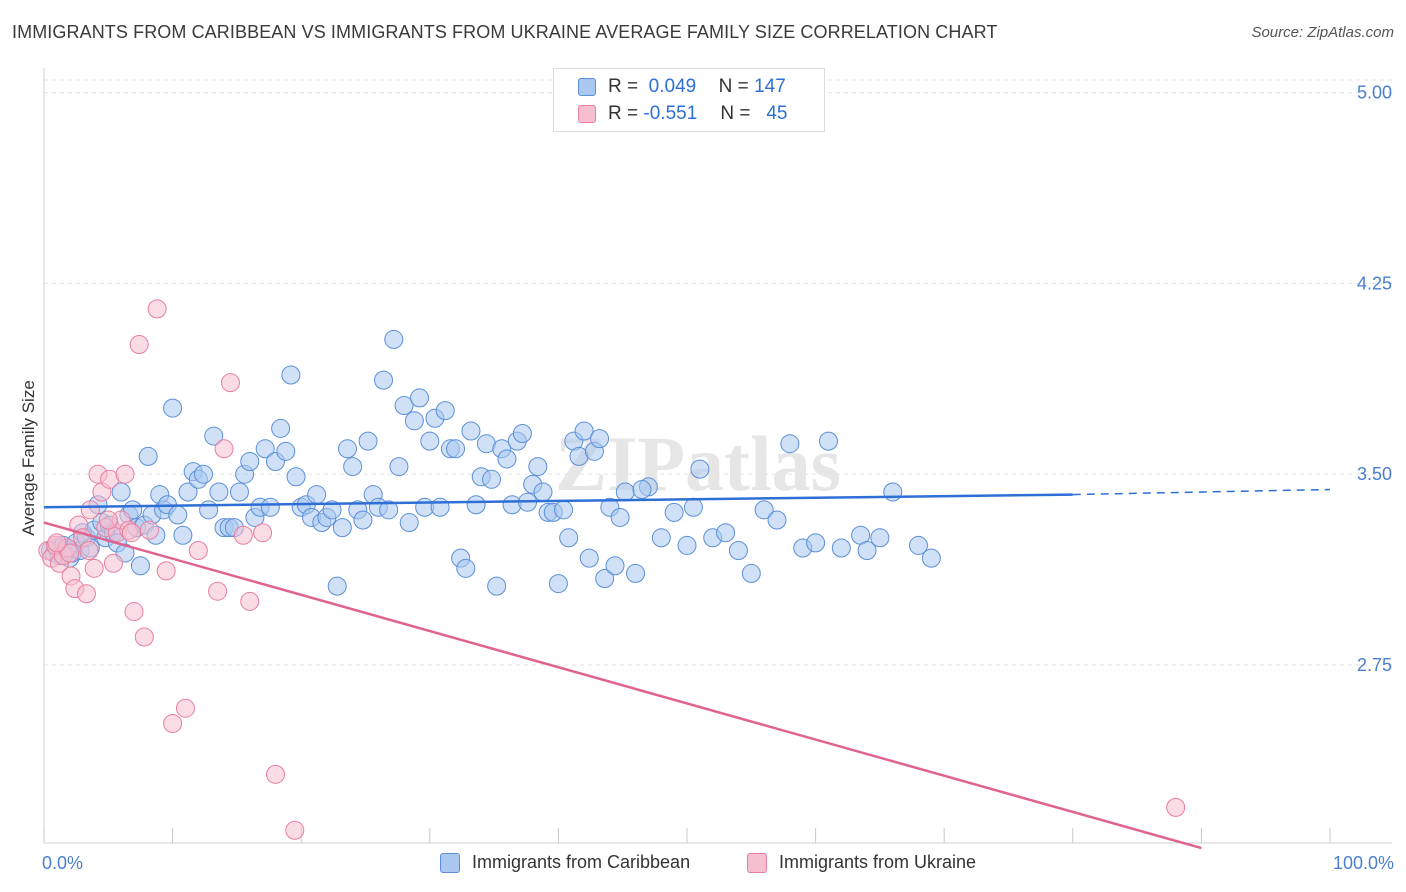 This screenshot has width=1406, height=892. Describe the element at coordinates (1374, 283) in the screenshot. I see `y-tick-label: 4.25` at that location.